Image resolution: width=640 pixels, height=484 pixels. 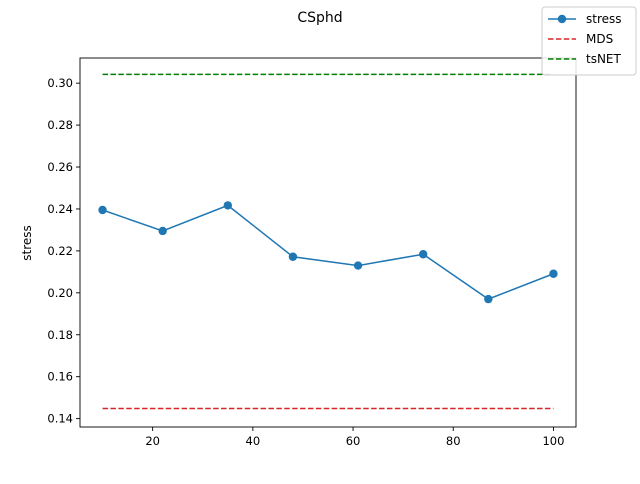 I want to click on y-tick-label: 0.14, so click(x=60, y=419).